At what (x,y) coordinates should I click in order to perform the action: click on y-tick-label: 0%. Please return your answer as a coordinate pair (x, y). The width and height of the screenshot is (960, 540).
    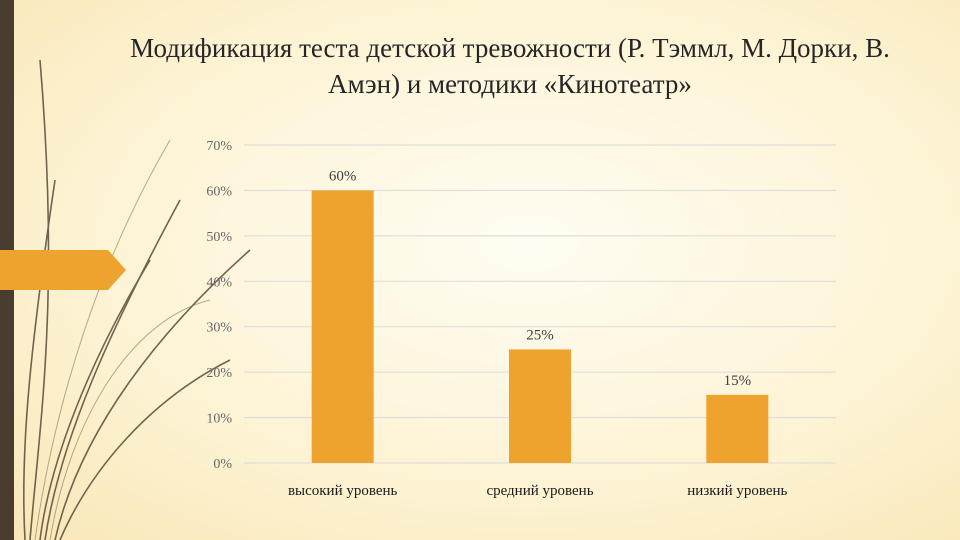
    Looking at the image, I should click on (222, 464).